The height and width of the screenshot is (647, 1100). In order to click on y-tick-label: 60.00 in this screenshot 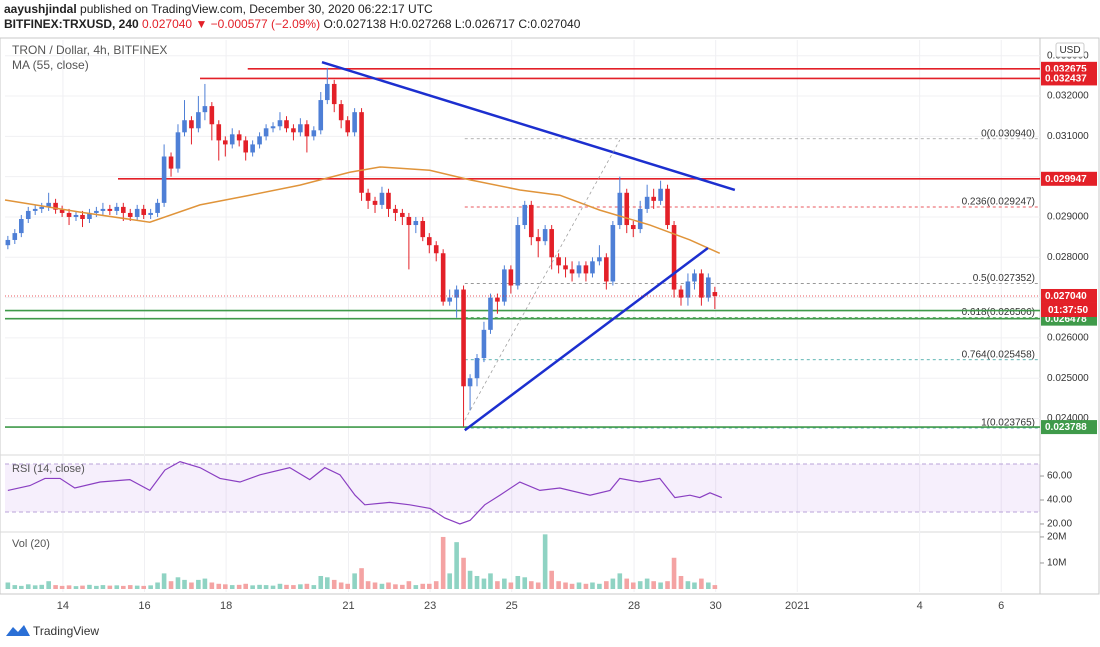, I will do `click(1059, 476)`.